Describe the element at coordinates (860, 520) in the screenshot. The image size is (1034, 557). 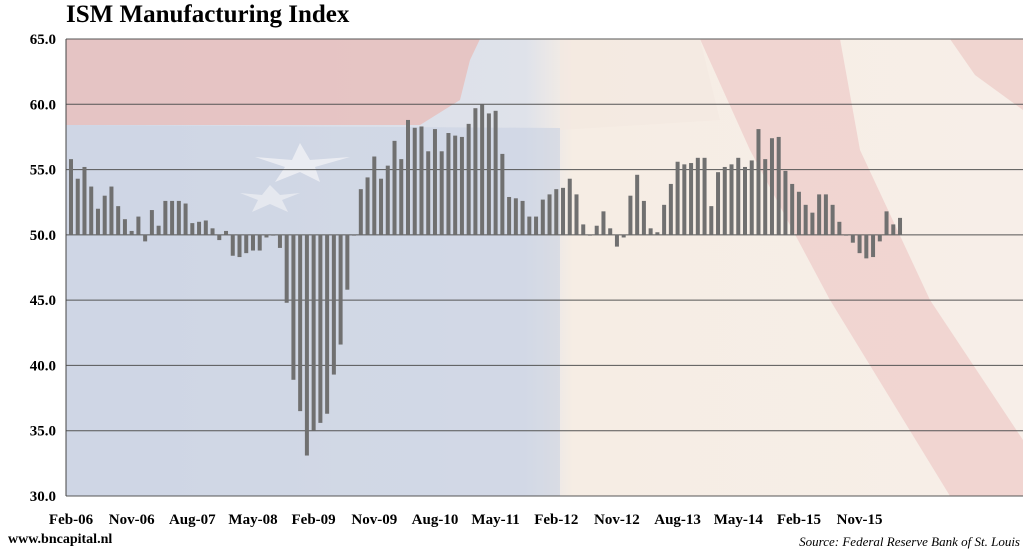
I see `x-tick-label: Nov-15` at that location.